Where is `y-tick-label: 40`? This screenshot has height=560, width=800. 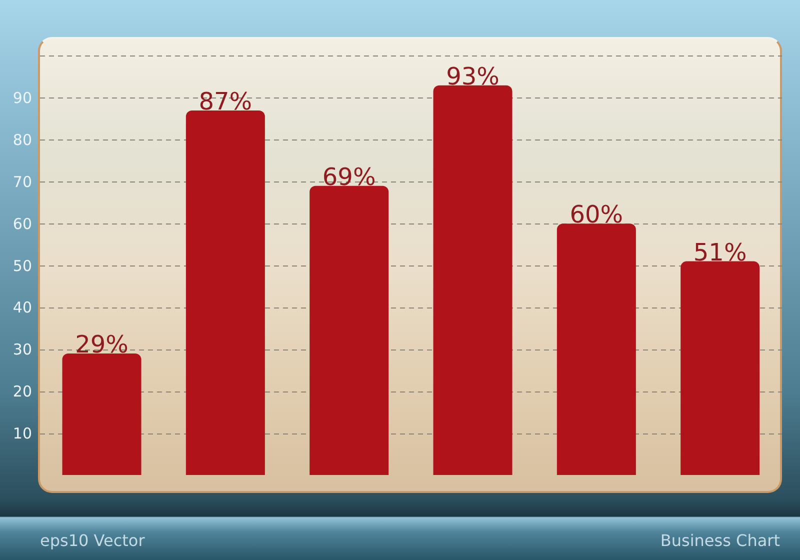 y-tick-label: 40 is located at coordinates (22, 307).